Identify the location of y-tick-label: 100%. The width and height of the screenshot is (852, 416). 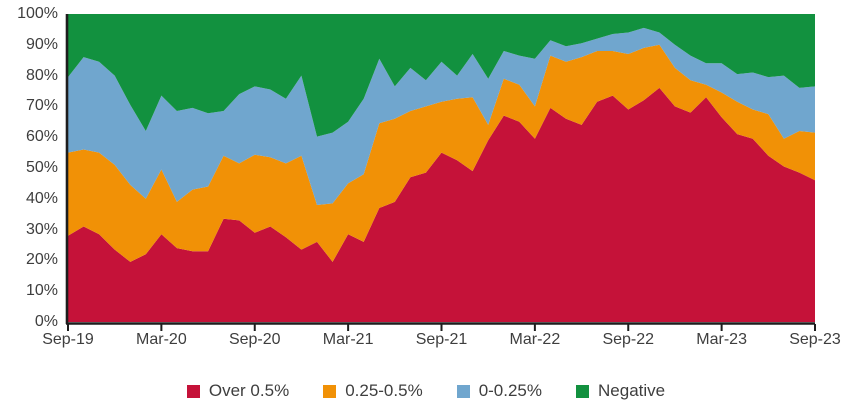
(37, 13).